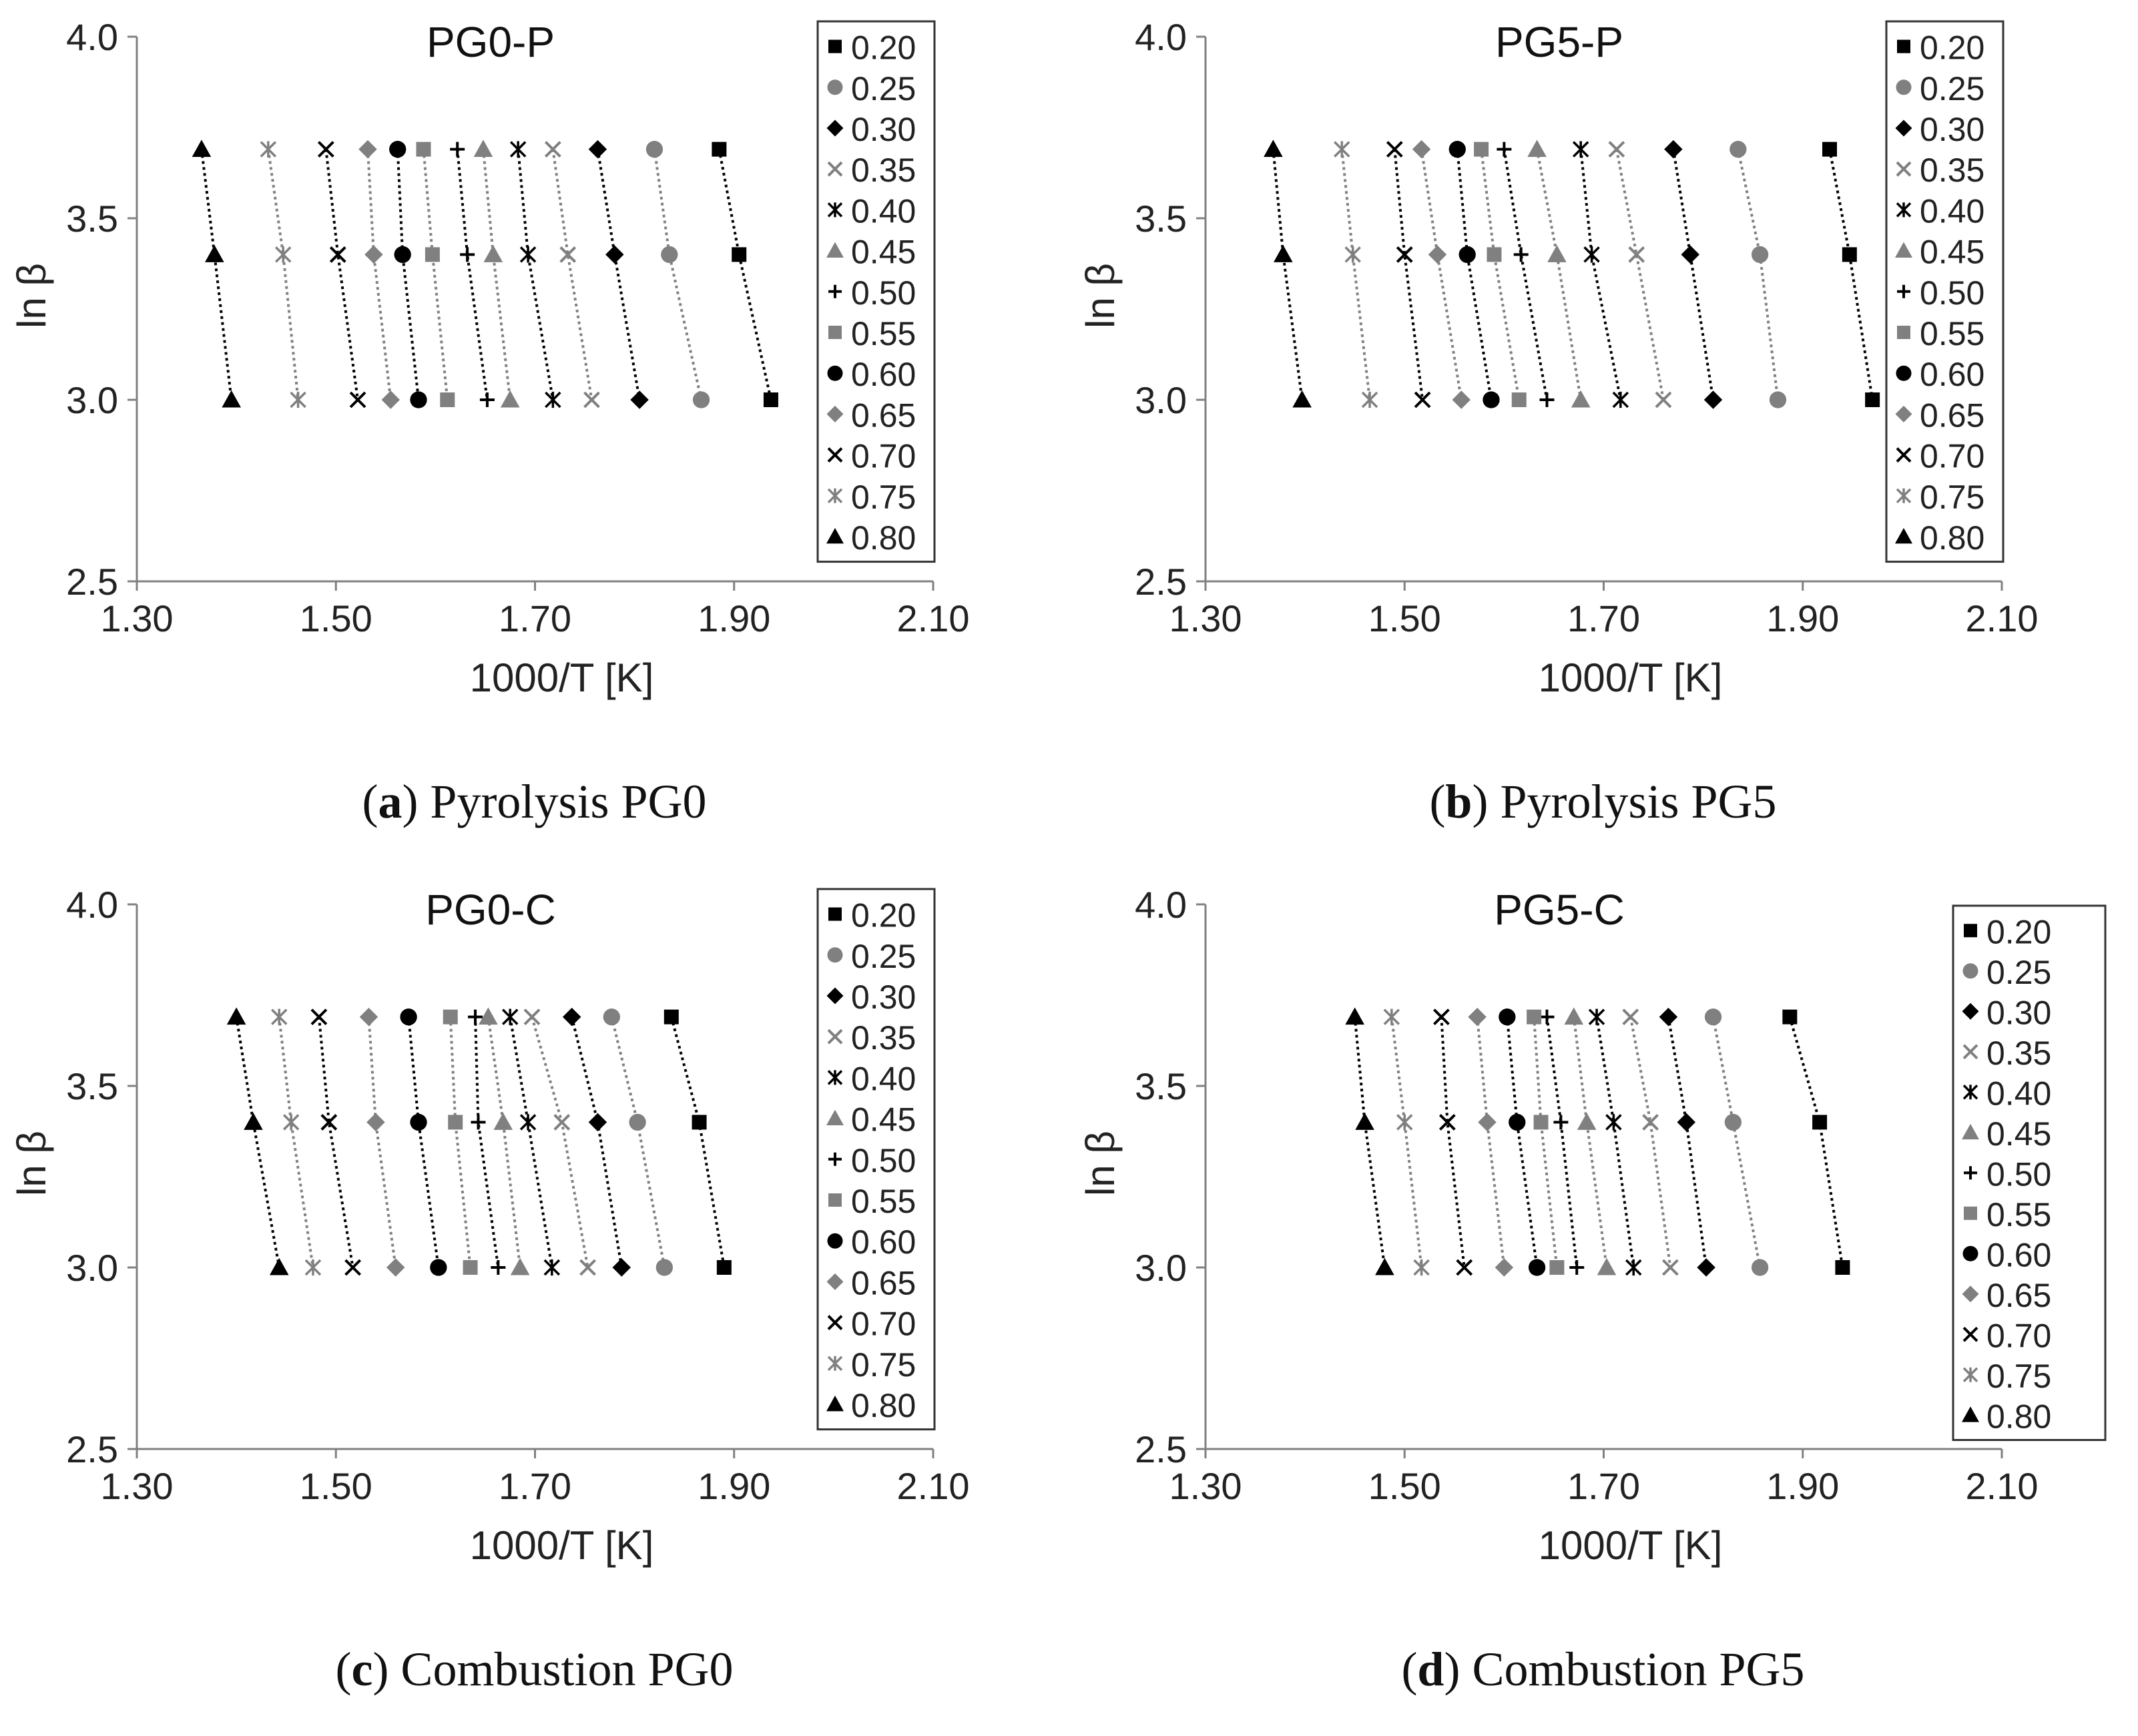  Describe the element at coordinates (534, 801) in the screenshot. I see `caption-a: (a) Pyrolysis PG0` at that location.